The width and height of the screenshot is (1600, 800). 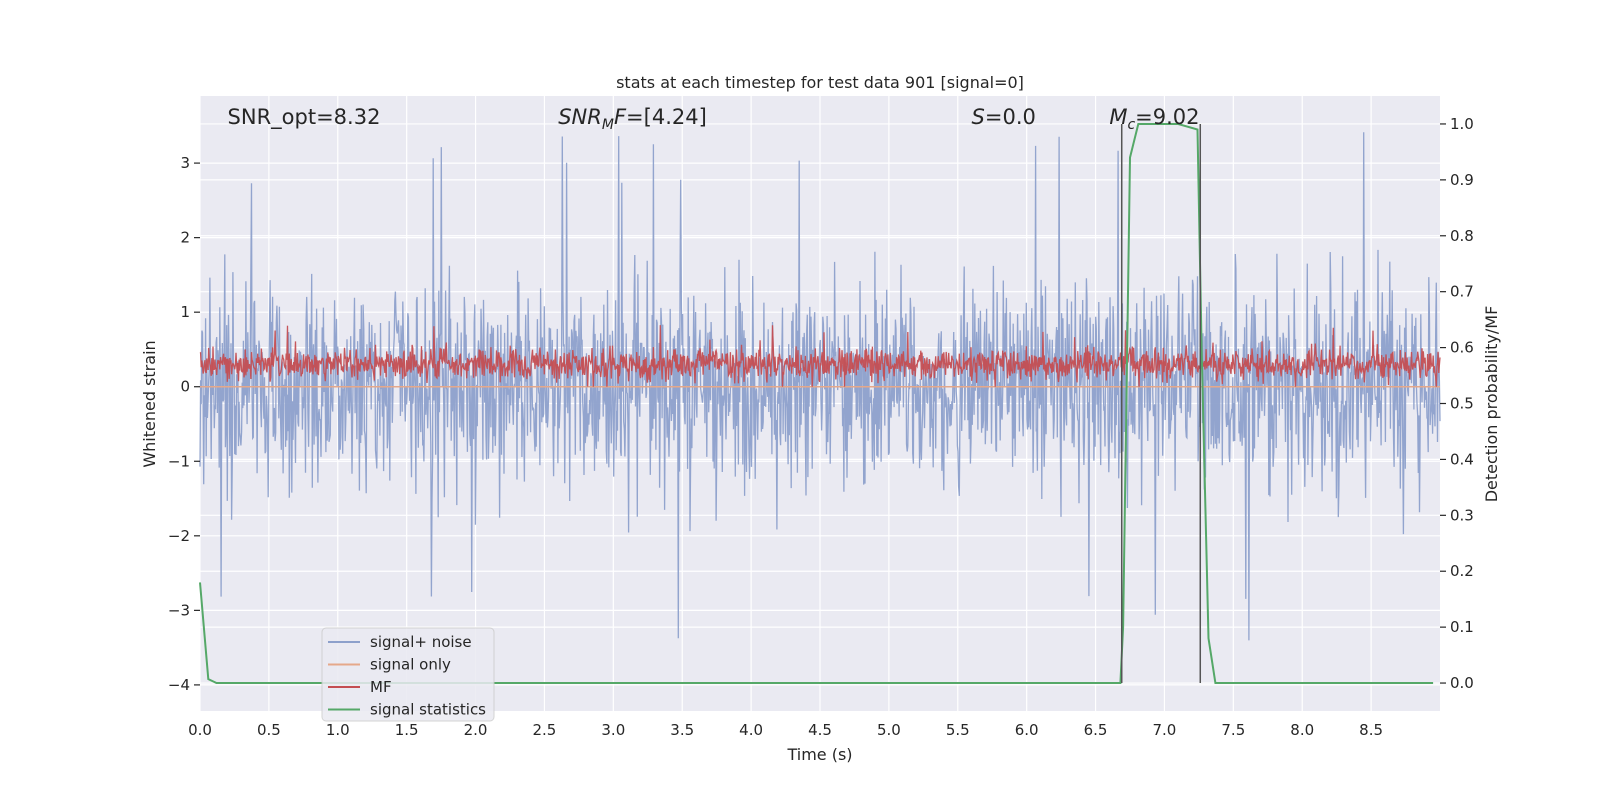 I want to click on x-tick-label: 7.0, so click(x=1165, y=730).